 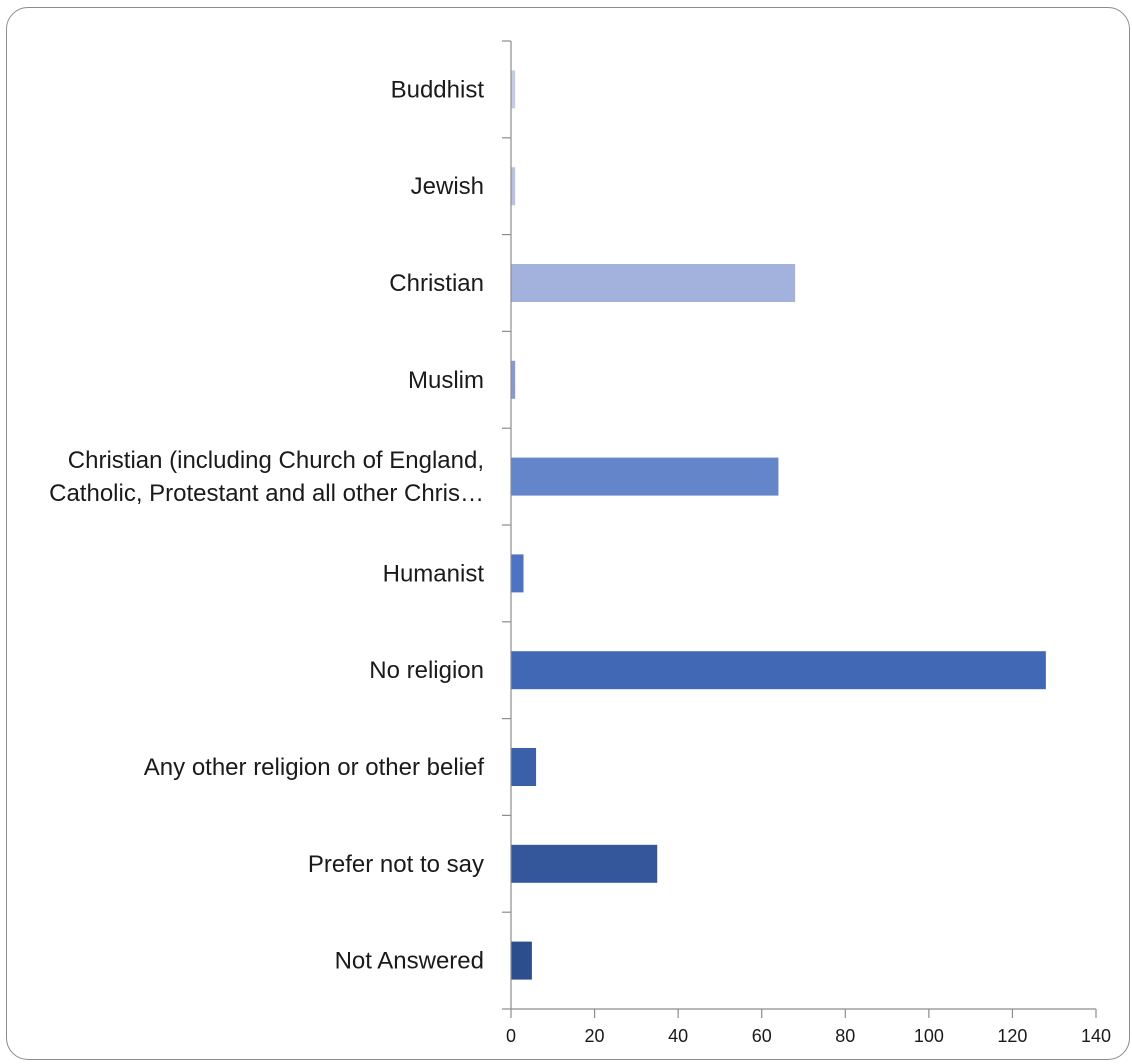 I want to click on x-tick-label-6: 120, so click(x=1012, y=1036).